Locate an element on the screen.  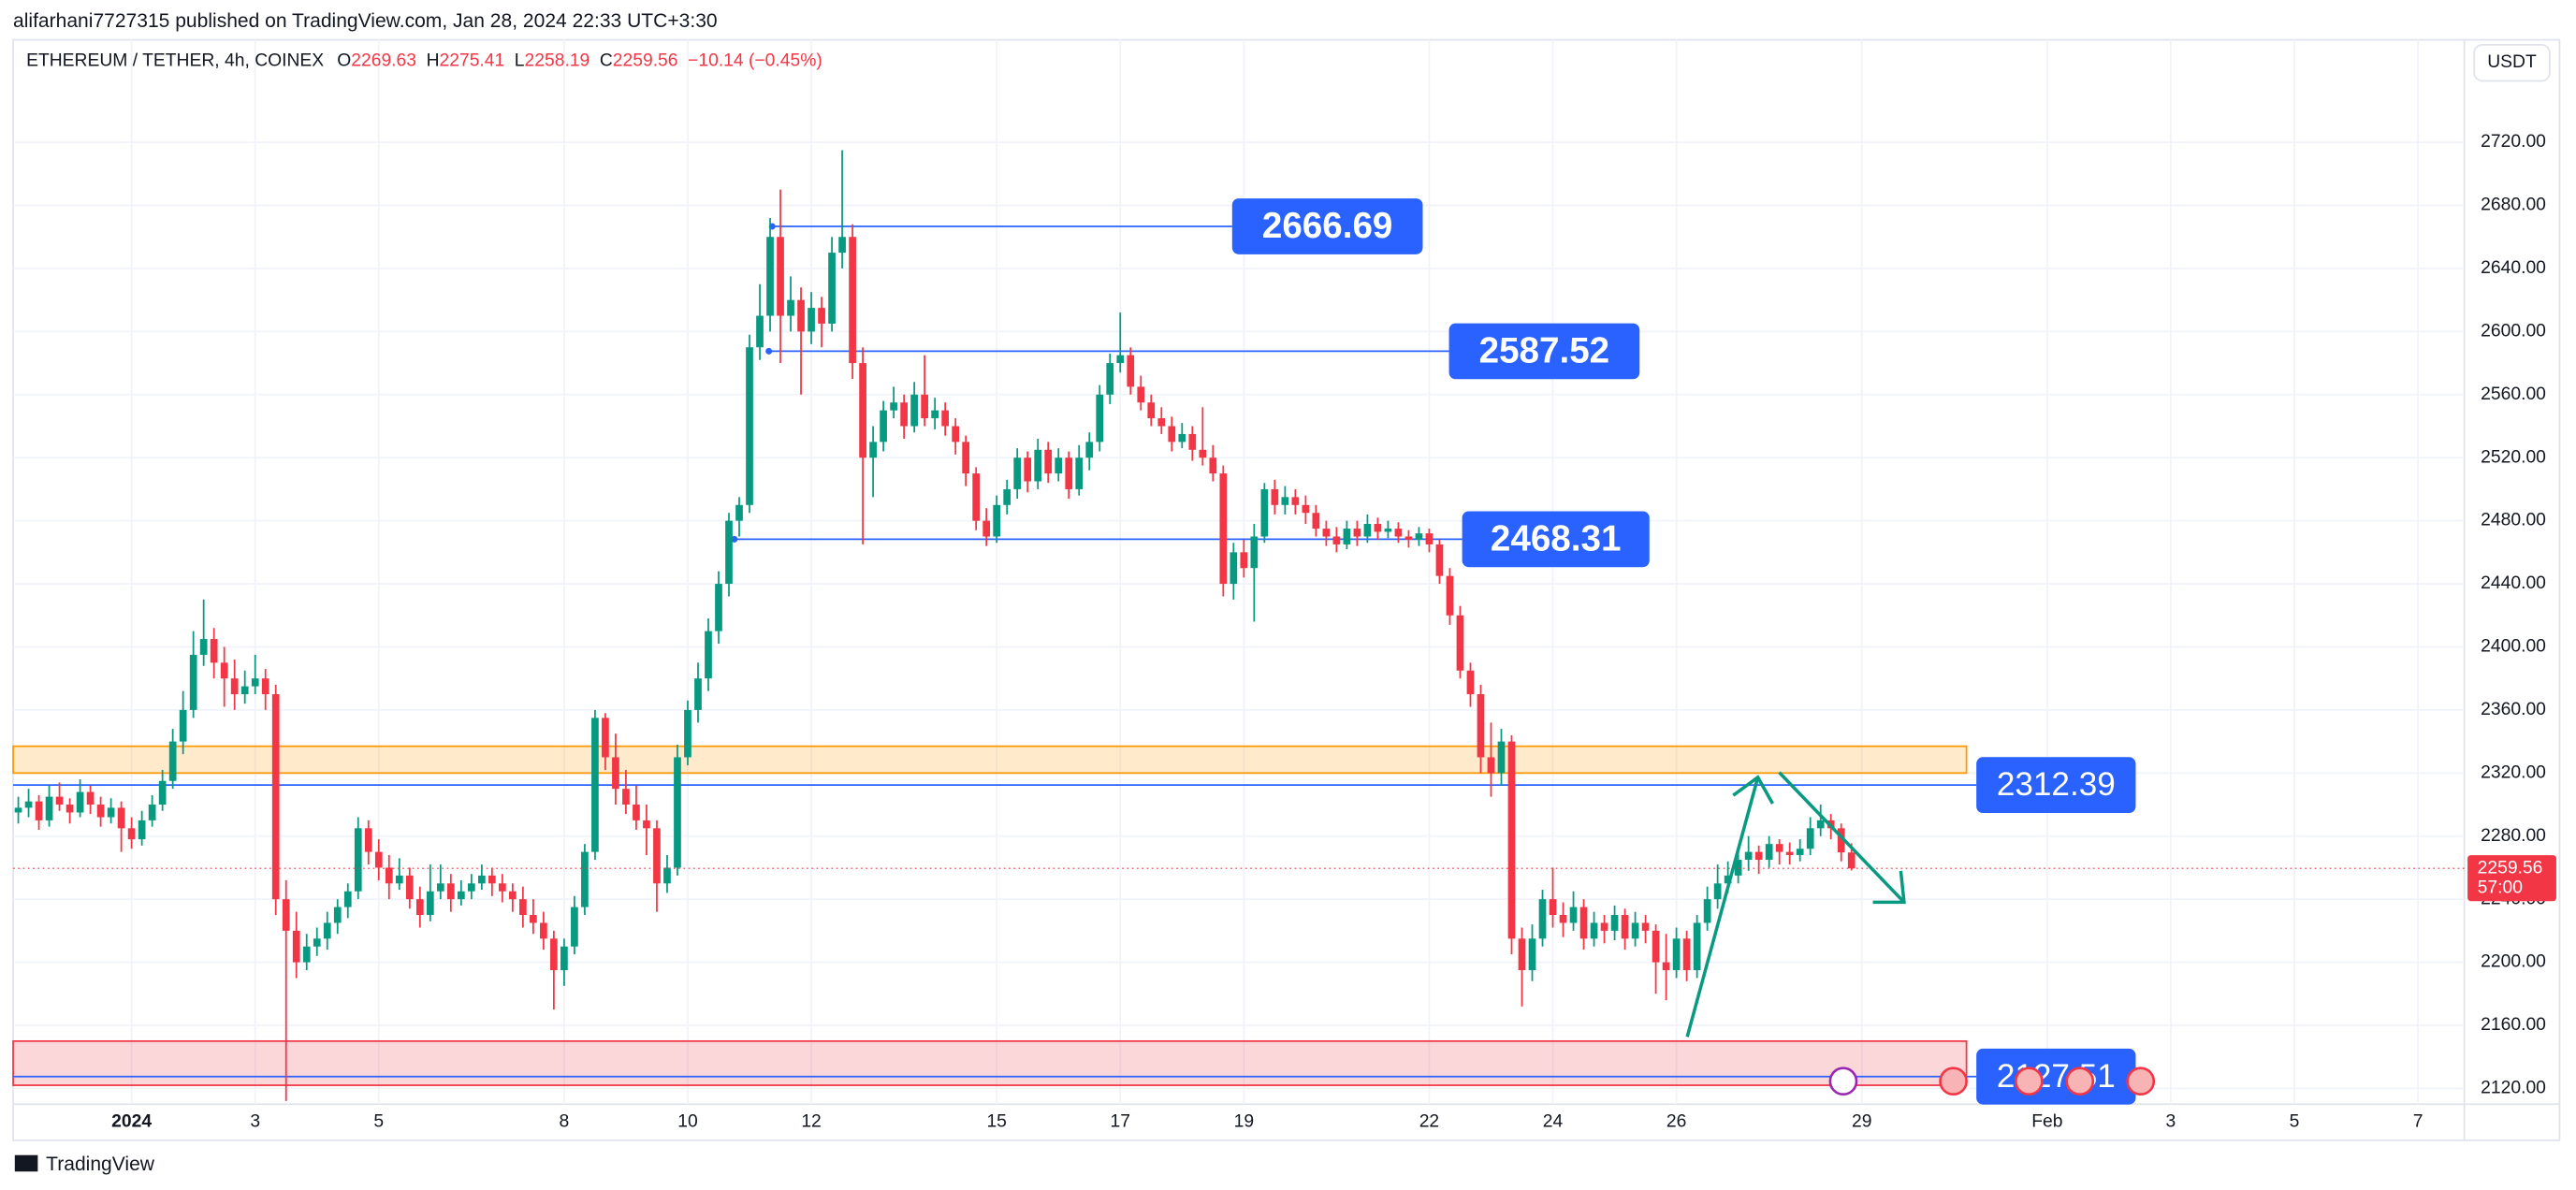
x-tick-label: 8 is located at coordinates (565, 1122).